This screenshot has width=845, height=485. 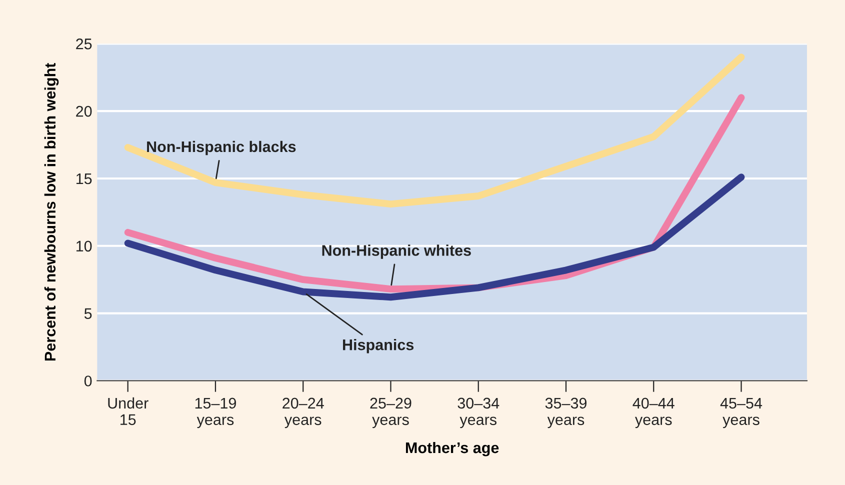 What do you see at coordinates (51, 211) in the screenshot?
I see `y-axis-title: Percent of newbourns low in birth weight` at bounding box center [51, 211].